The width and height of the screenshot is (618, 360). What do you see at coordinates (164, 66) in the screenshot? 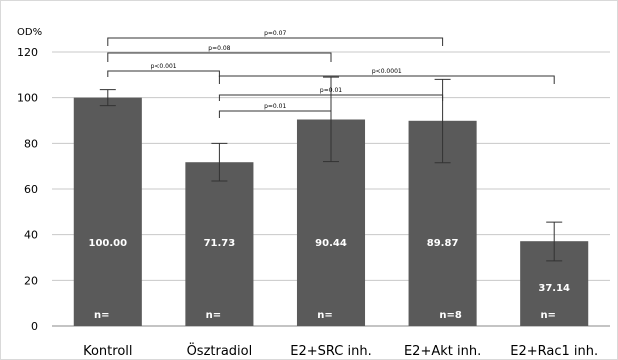
I see `significance-label: p<0.001` at bounding box center [164, 66].